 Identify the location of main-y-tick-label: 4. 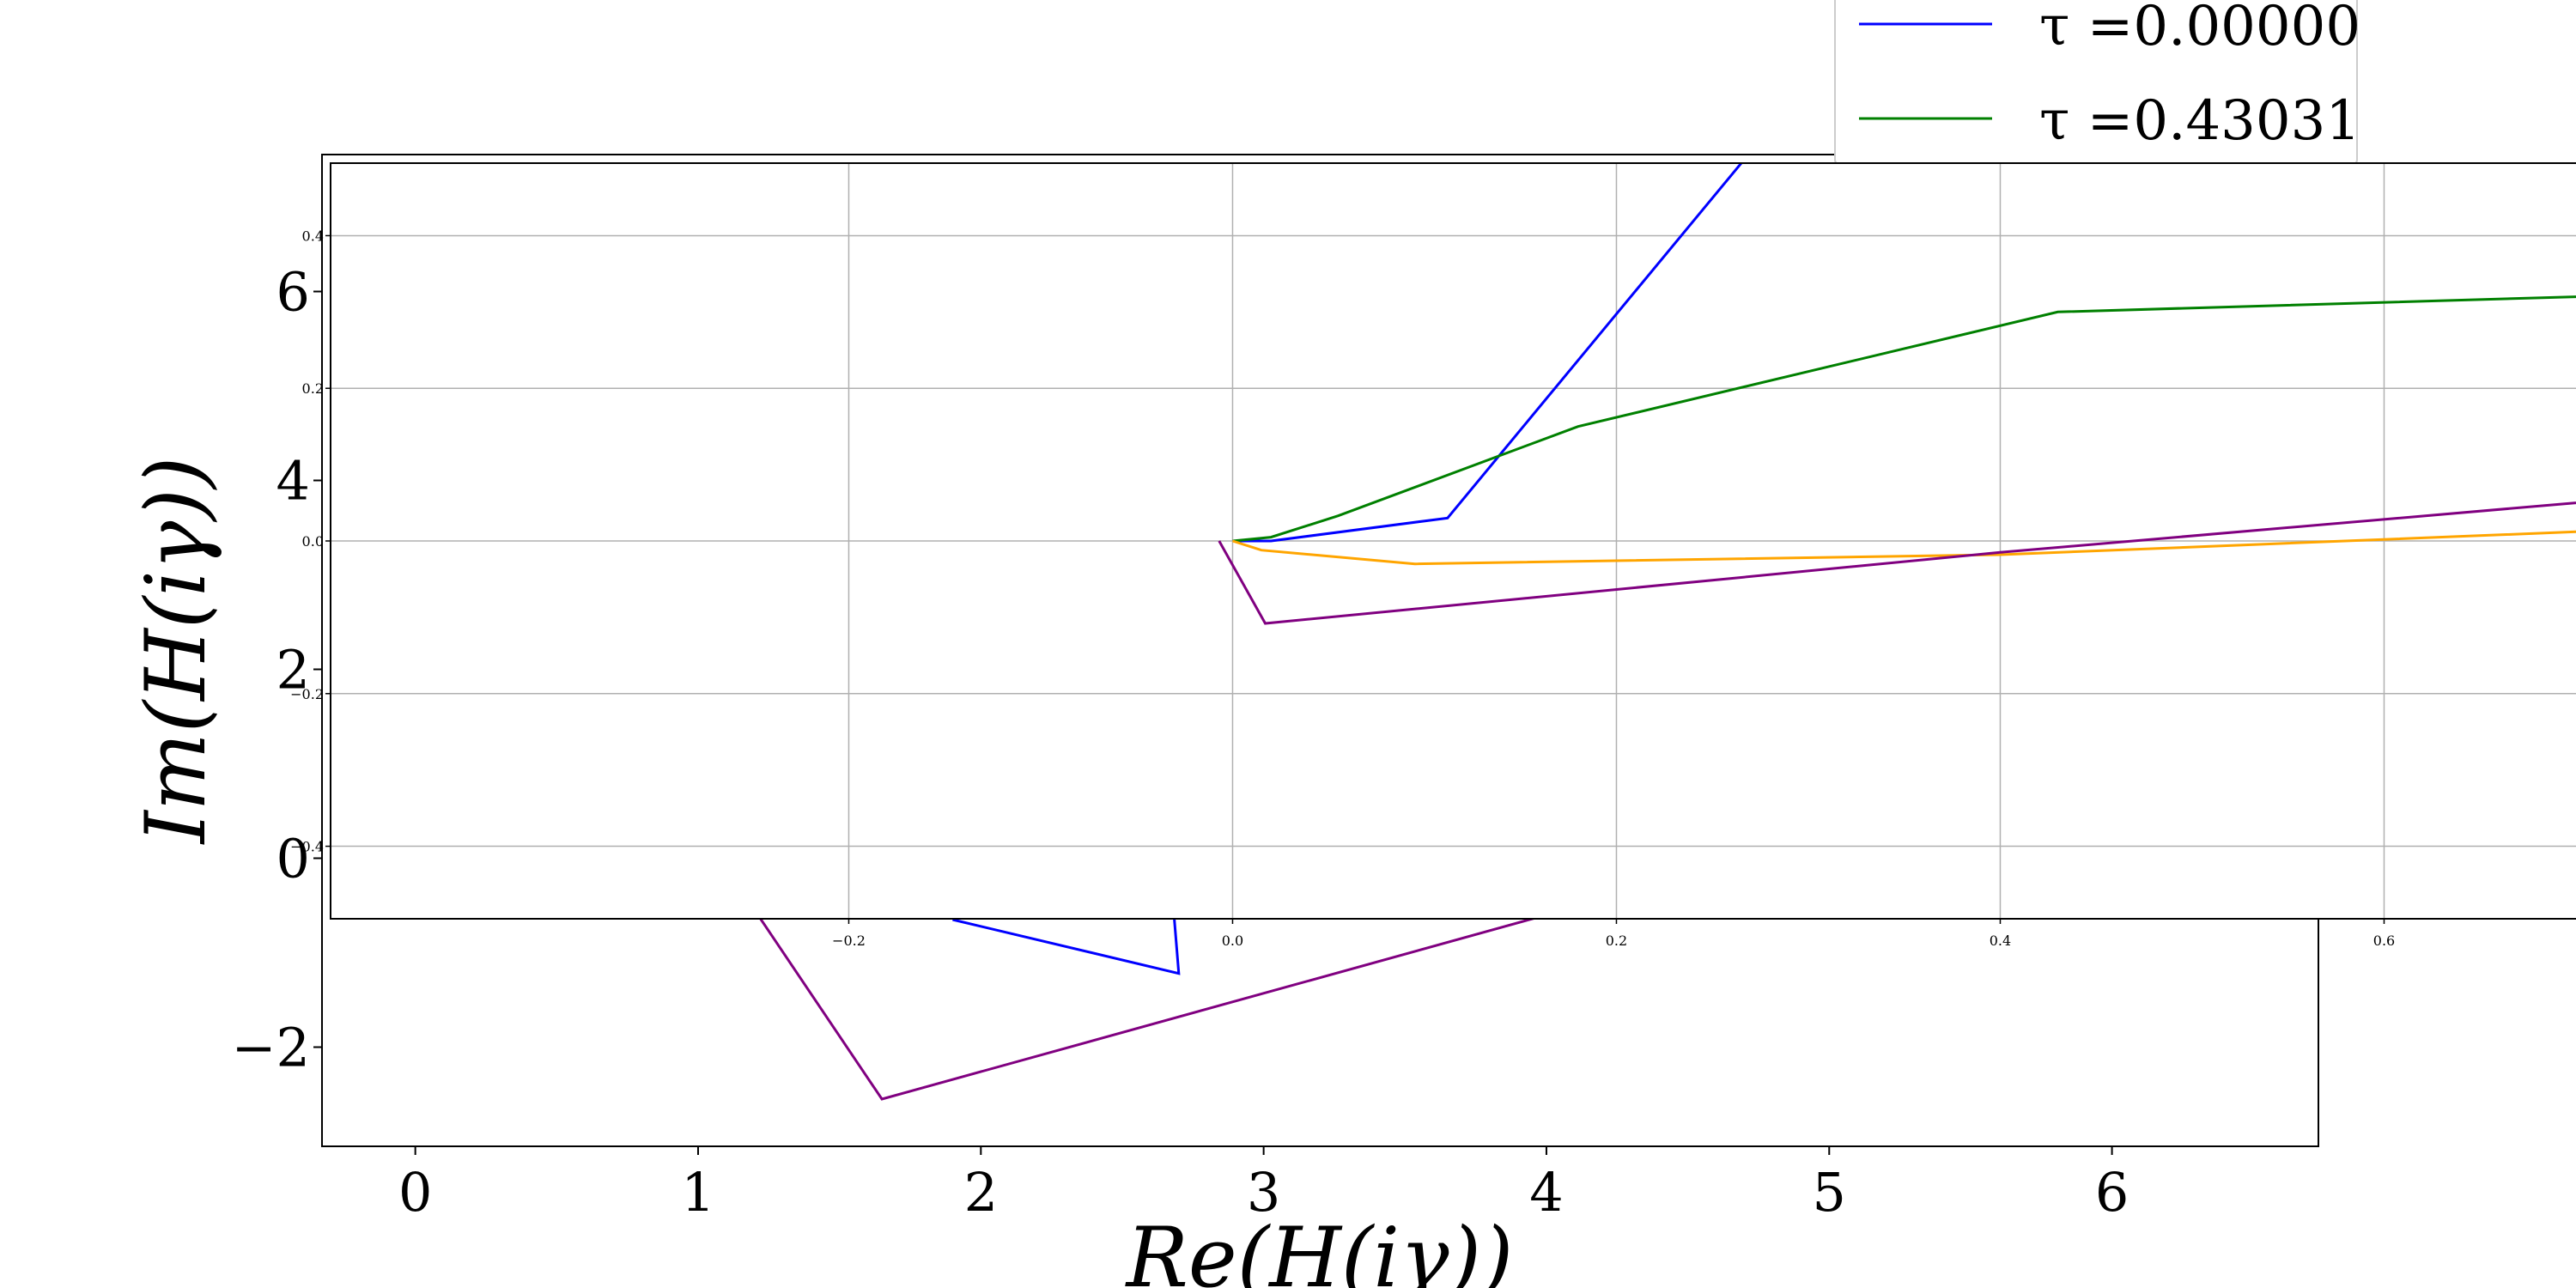
(293, 481).